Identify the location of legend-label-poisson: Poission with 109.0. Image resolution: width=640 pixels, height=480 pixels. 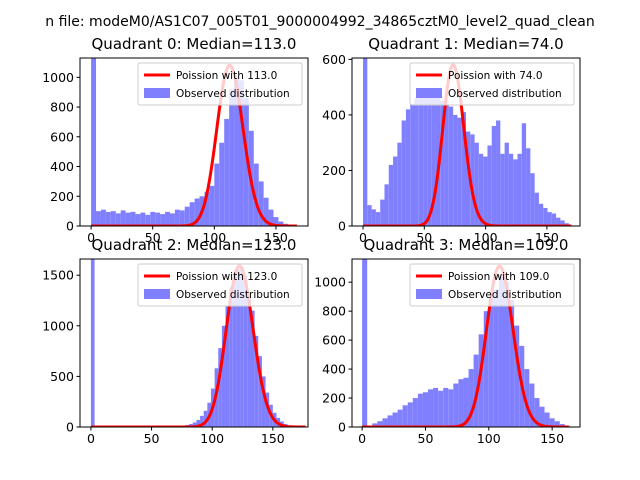
(498, 277).